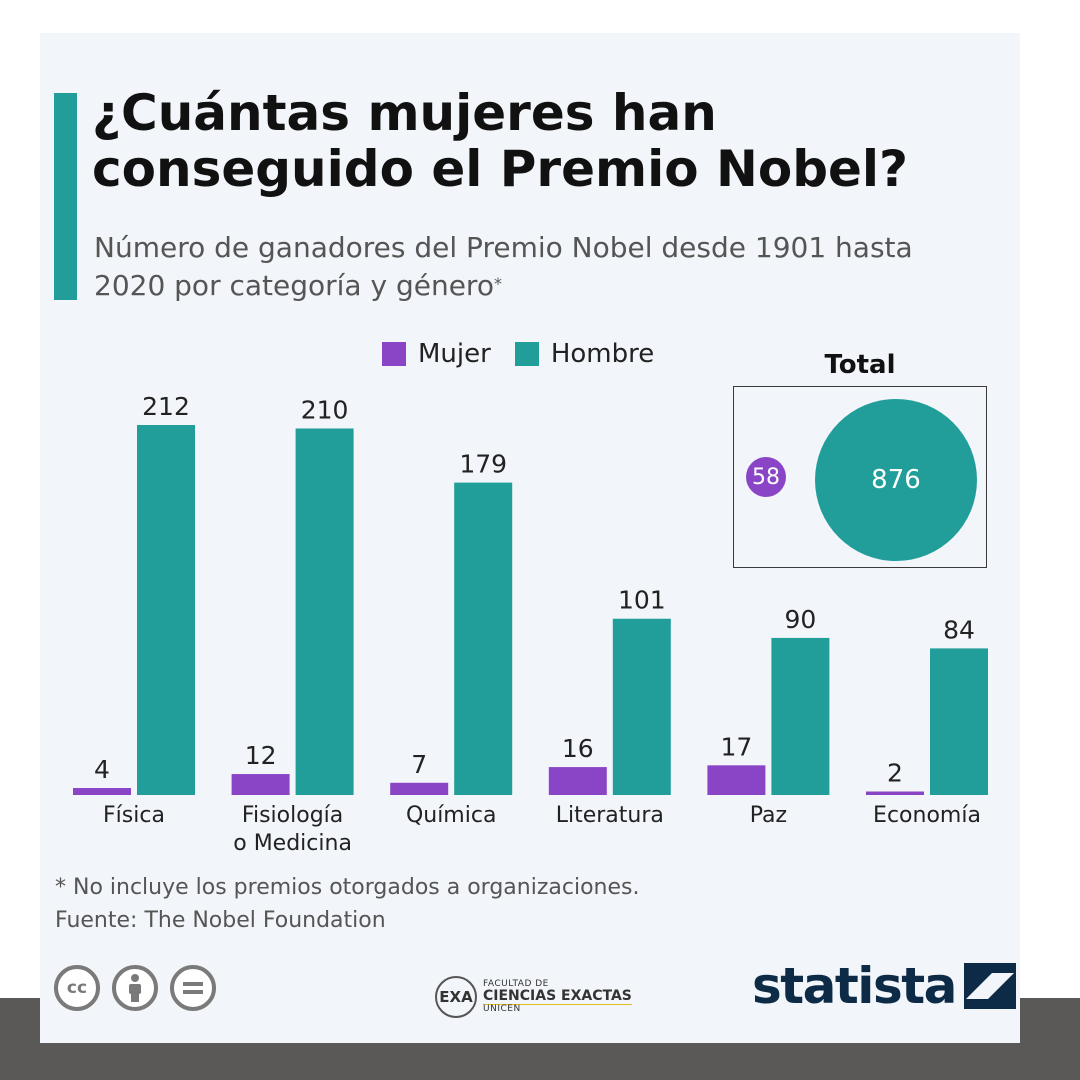  I want to click on total-box, so click(860, 477).